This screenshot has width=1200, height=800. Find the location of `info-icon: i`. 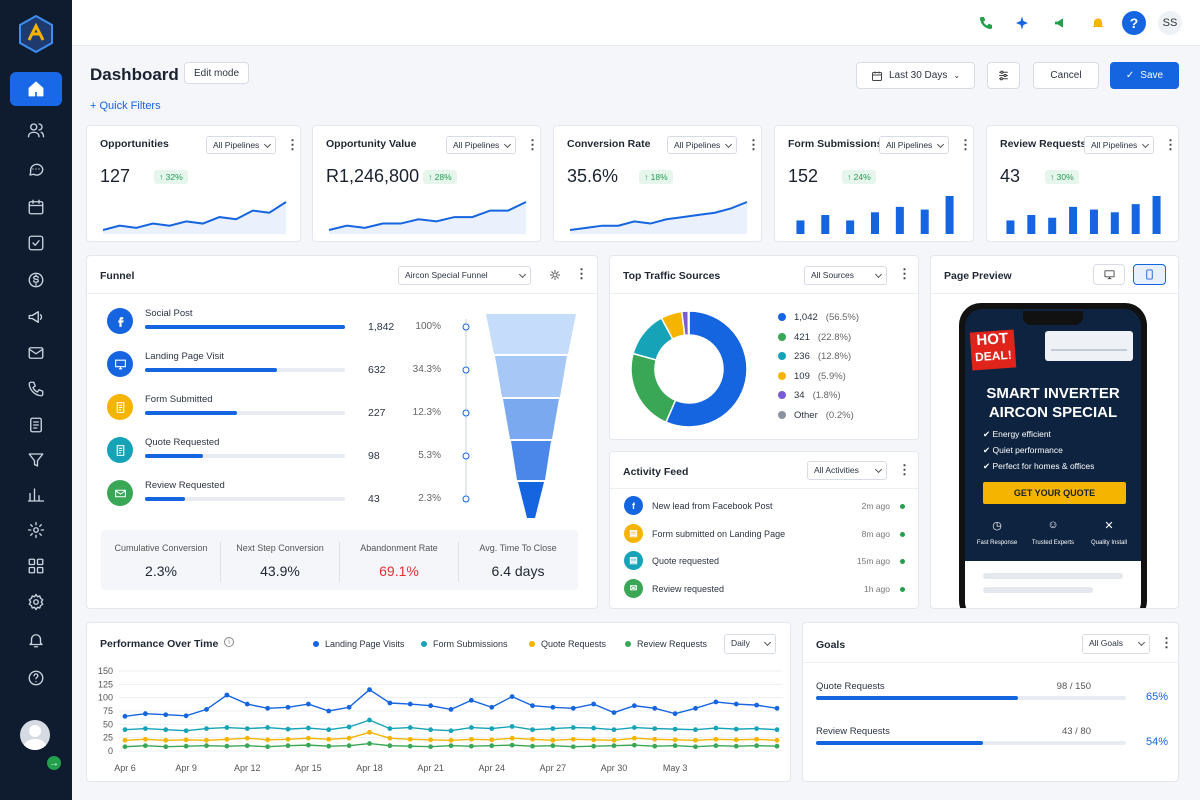

info-icon: i is located at coordinates (229, 642).